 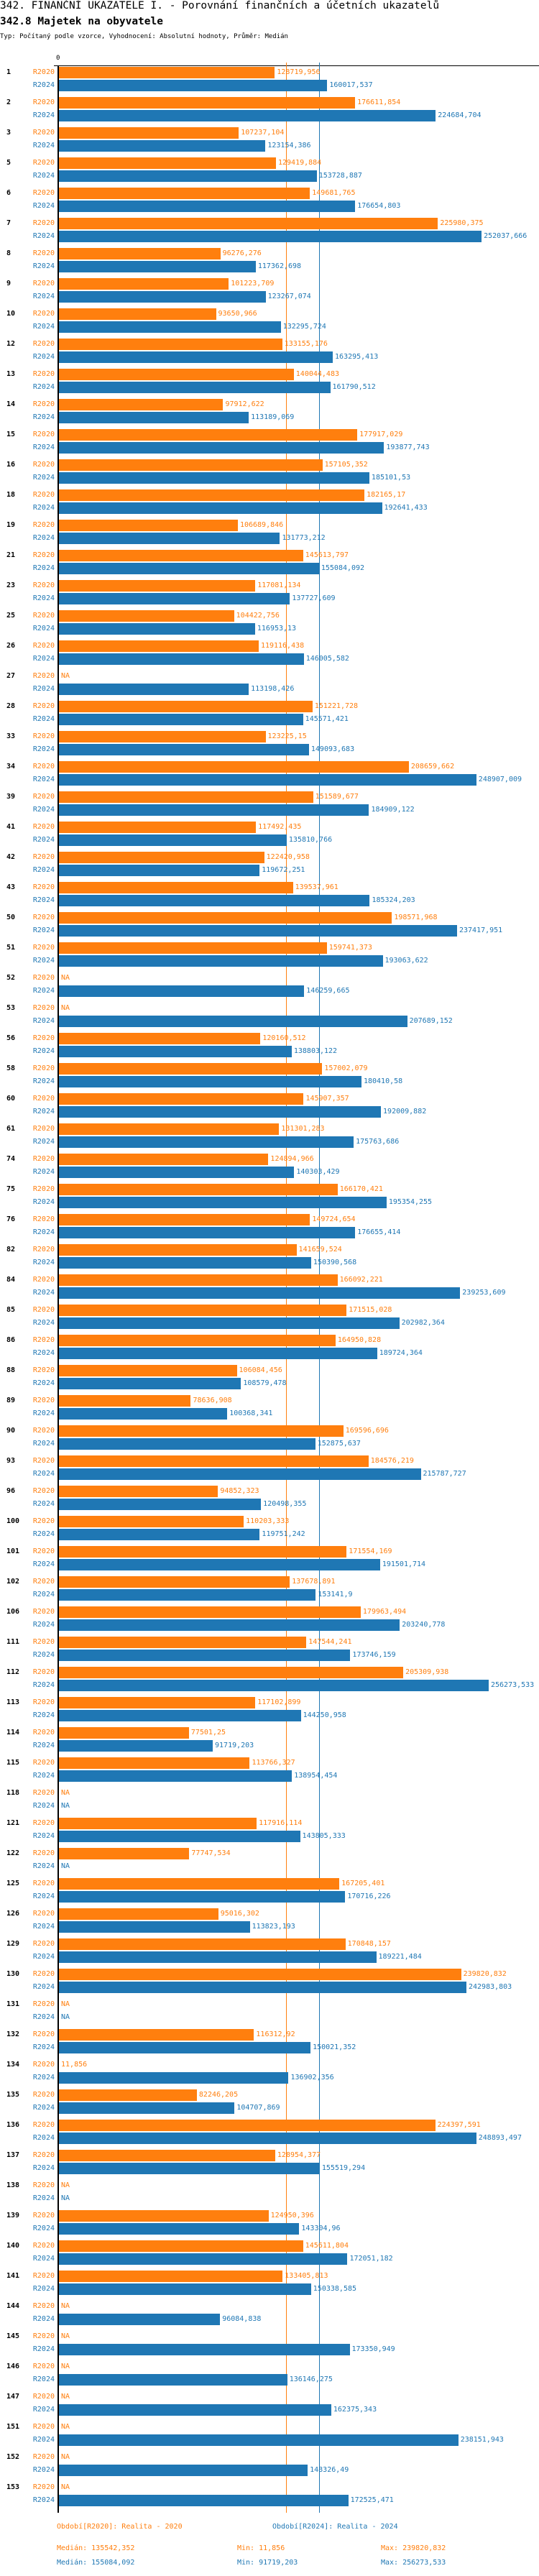 I want to click on value-label: 107237,104, so click(x=263, y=133).